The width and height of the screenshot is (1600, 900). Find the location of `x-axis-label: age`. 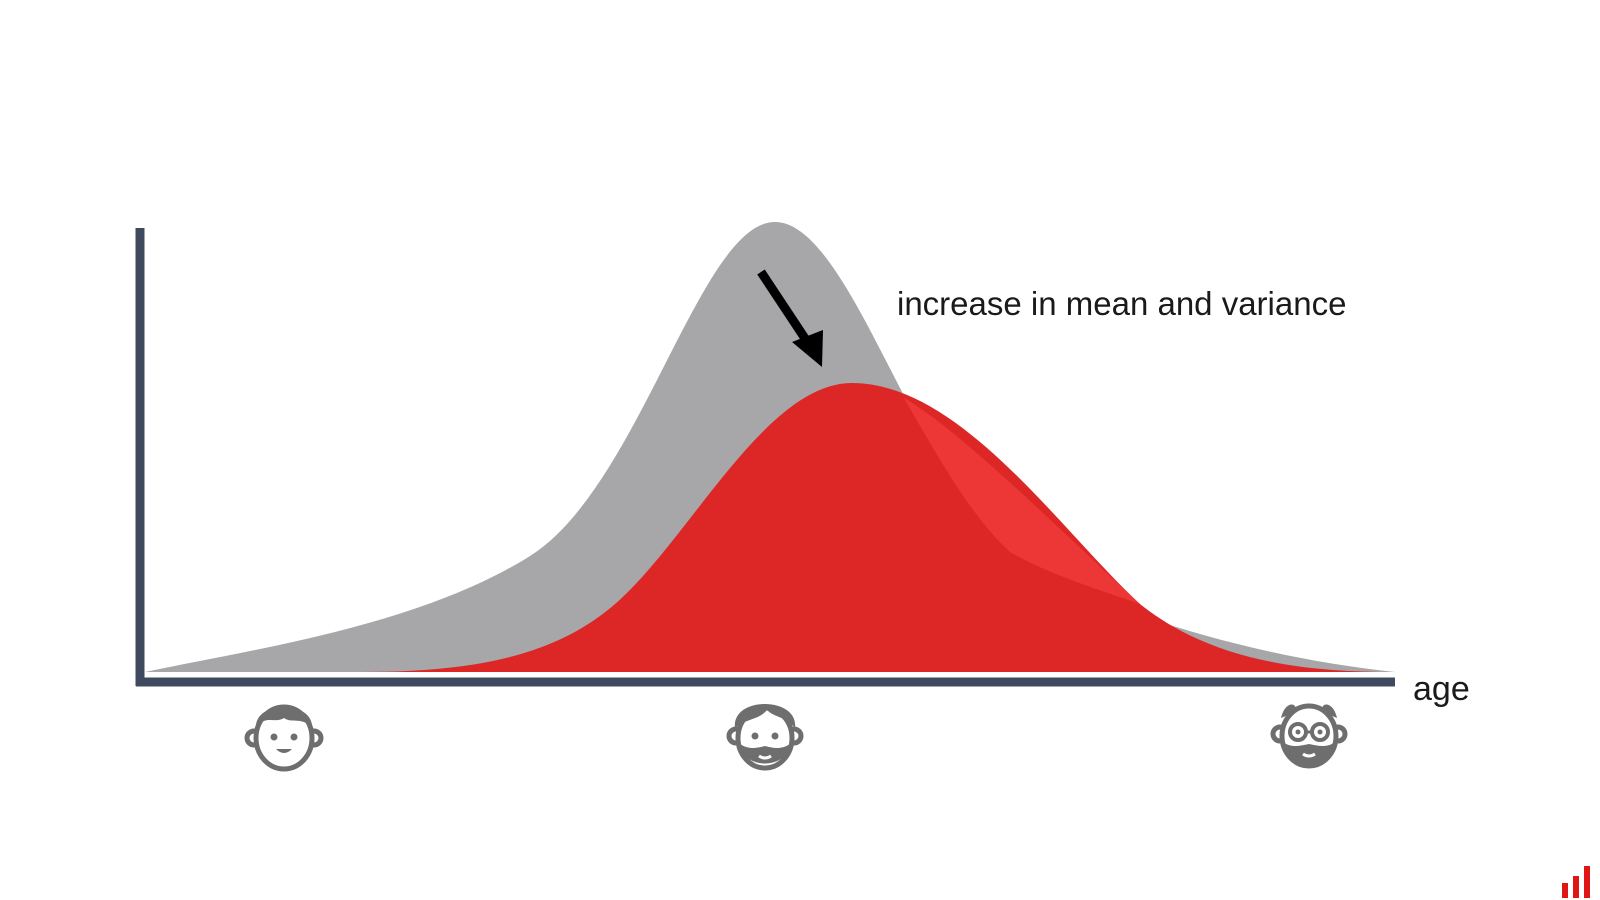

x-axis-label: age is located at coordinates (1441, 689).